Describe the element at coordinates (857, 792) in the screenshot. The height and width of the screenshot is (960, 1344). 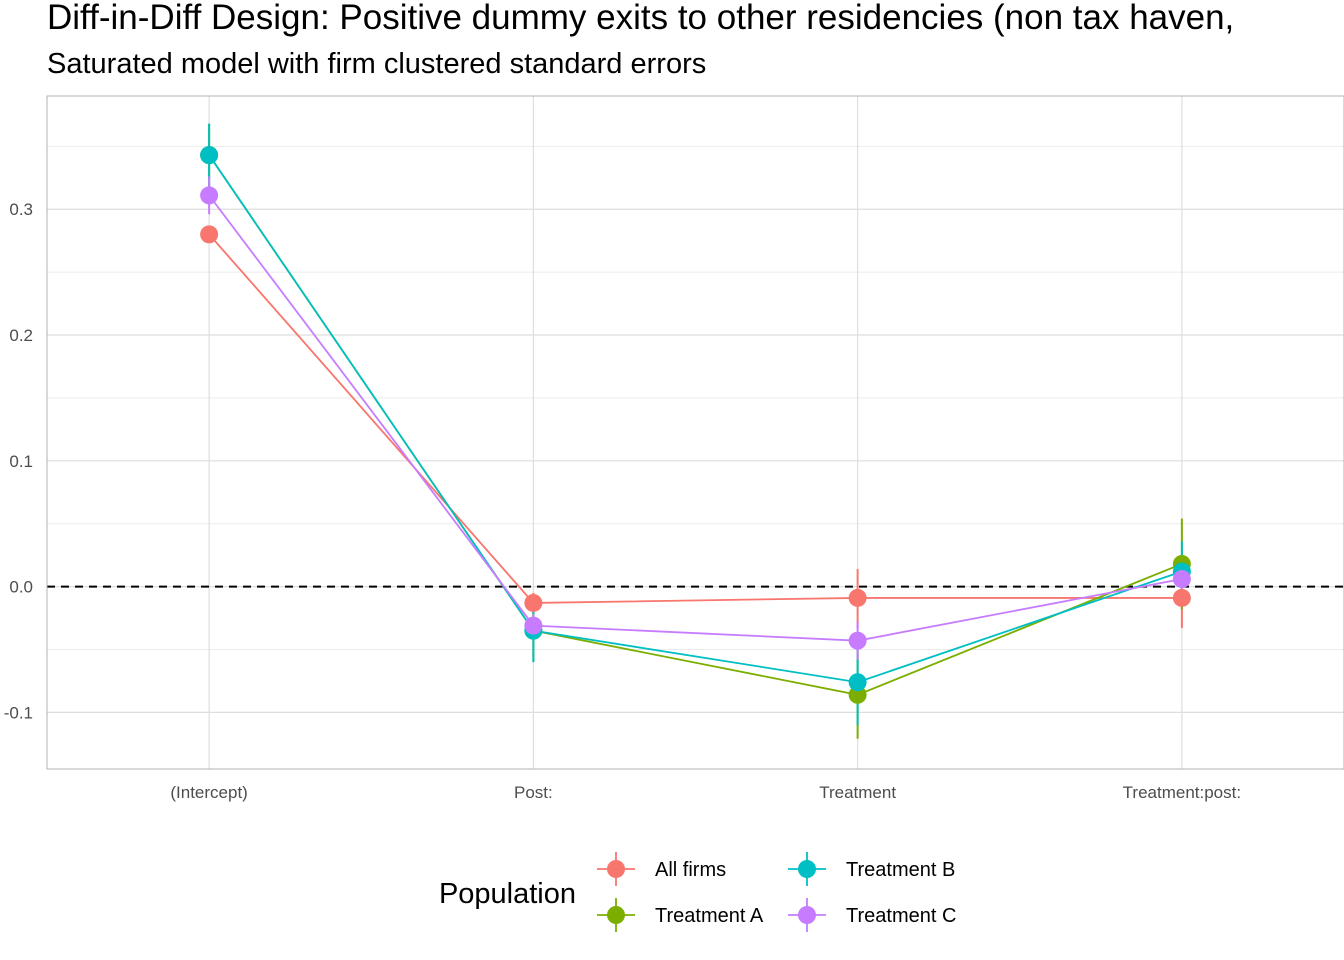
I see `x-tick-label: Treatment` at that location.